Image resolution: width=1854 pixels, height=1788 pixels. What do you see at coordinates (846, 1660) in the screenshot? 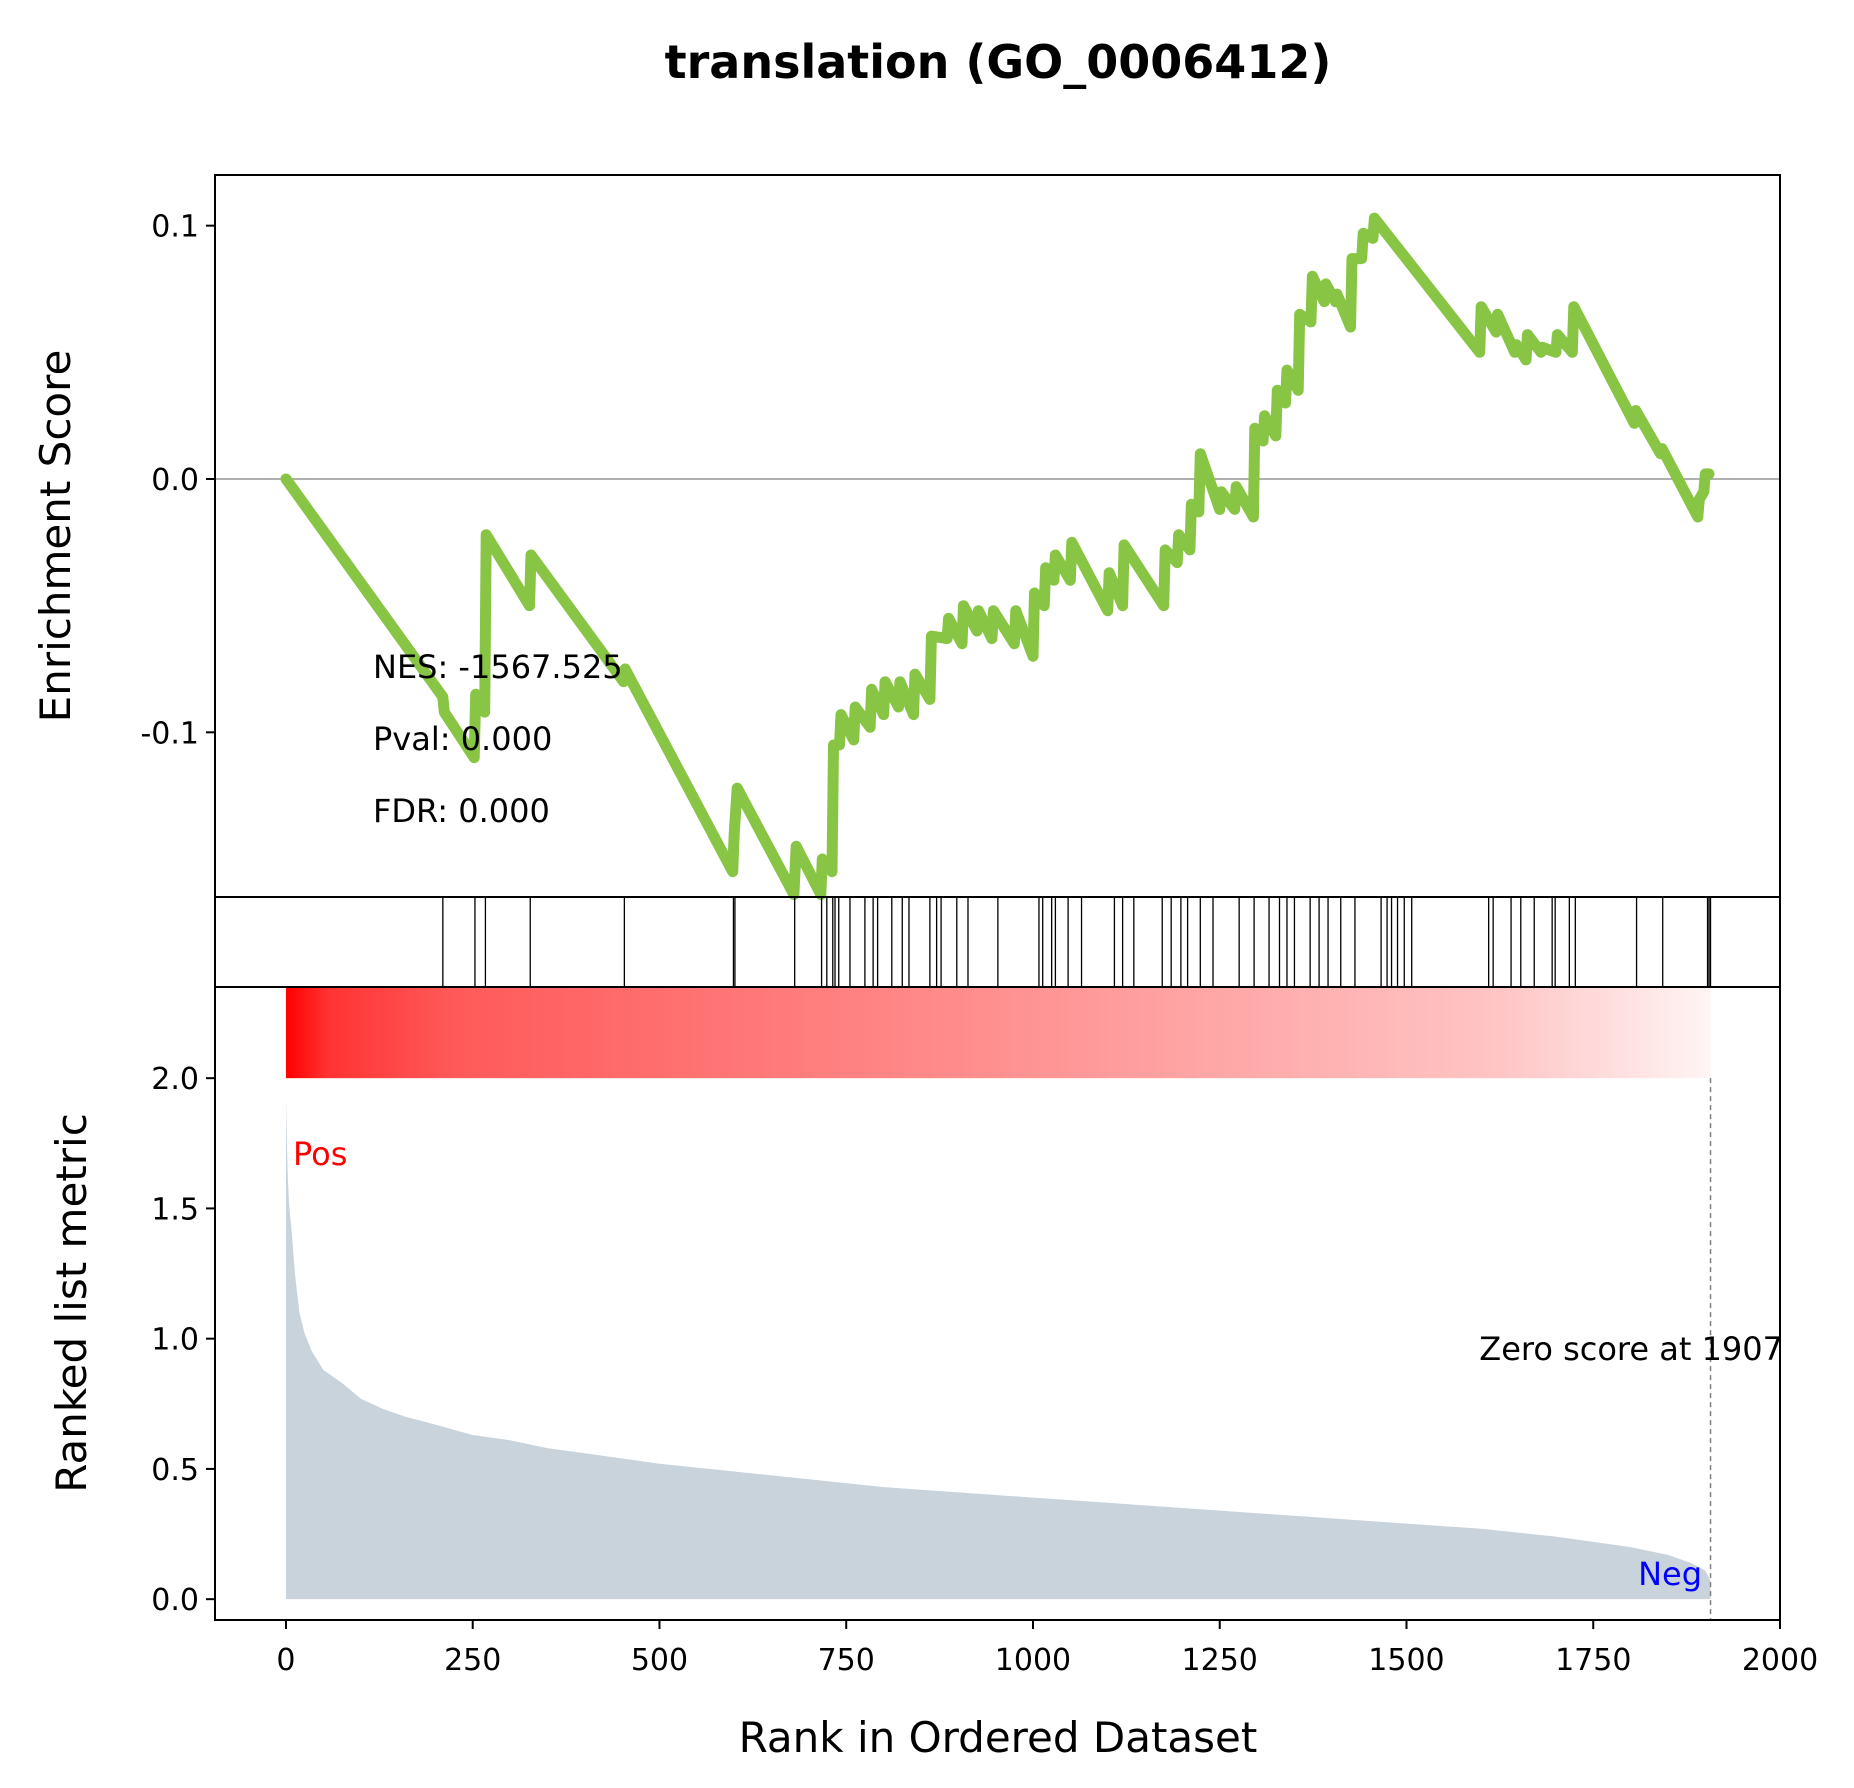
I see `x-tick-label: 750` at bounding box center [846, 1660].